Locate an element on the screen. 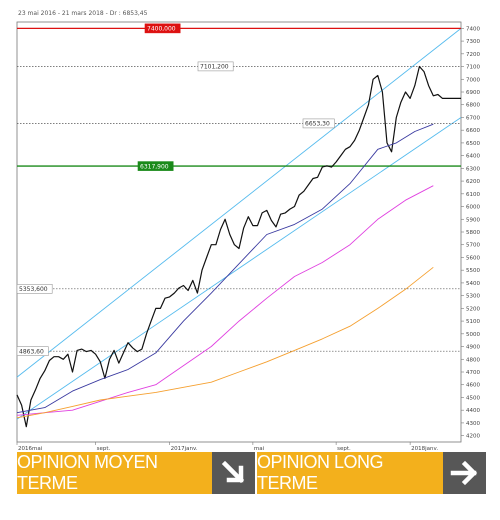 The height and width of the screenshot is (520, 500). y-tick-label: 7200 is located at coordinates (473, 55).